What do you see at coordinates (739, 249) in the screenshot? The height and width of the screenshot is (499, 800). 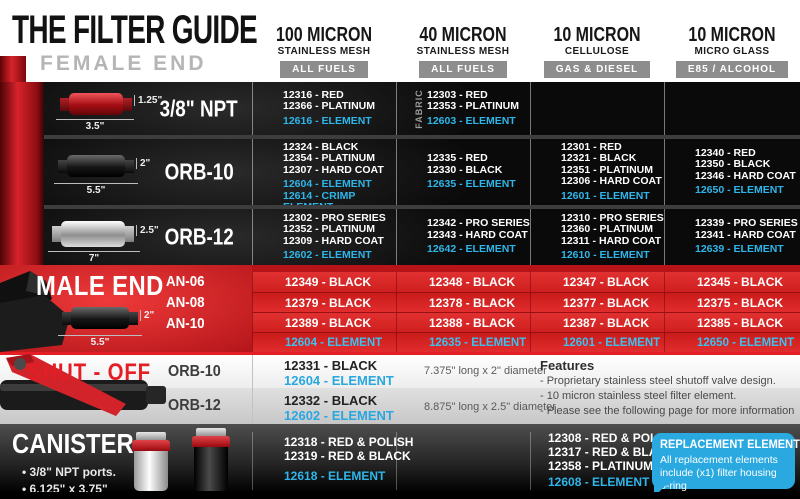 I see `element-numbers: 12639 - ELEMENT` at bounding box center [739, 249].